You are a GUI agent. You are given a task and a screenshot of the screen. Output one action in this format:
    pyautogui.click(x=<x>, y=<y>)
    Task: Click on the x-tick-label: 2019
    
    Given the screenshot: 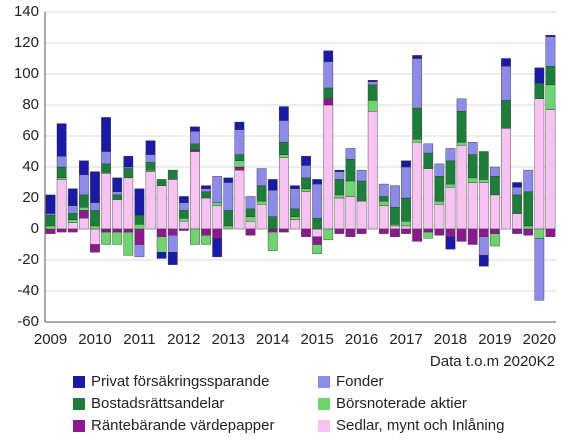 What is the action you would take?
    pyautogui.click(x=494, y=339)
    